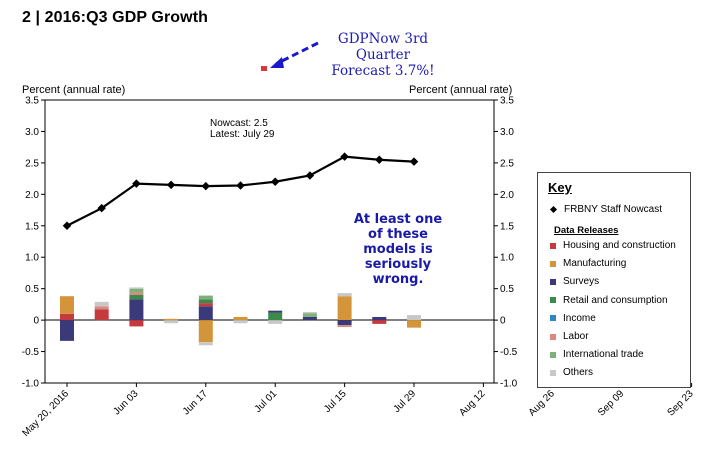 The height and width of the screenshot is (472, 720). I want to click on x-tick-label: Jul 01, so click(266, 401).